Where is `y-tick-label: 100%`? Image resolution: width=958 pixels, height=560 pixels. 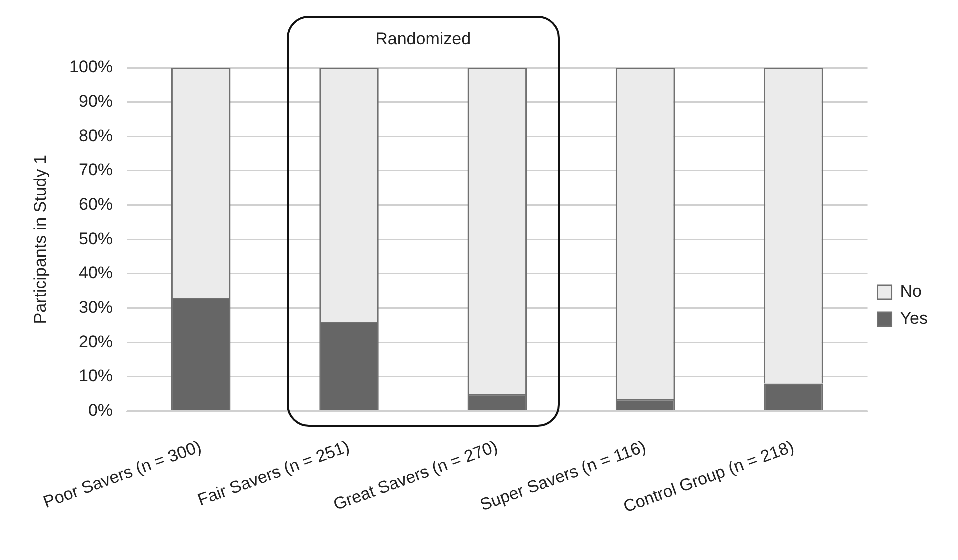
y-tick-label: 100% is located at coordinates (92, 67).